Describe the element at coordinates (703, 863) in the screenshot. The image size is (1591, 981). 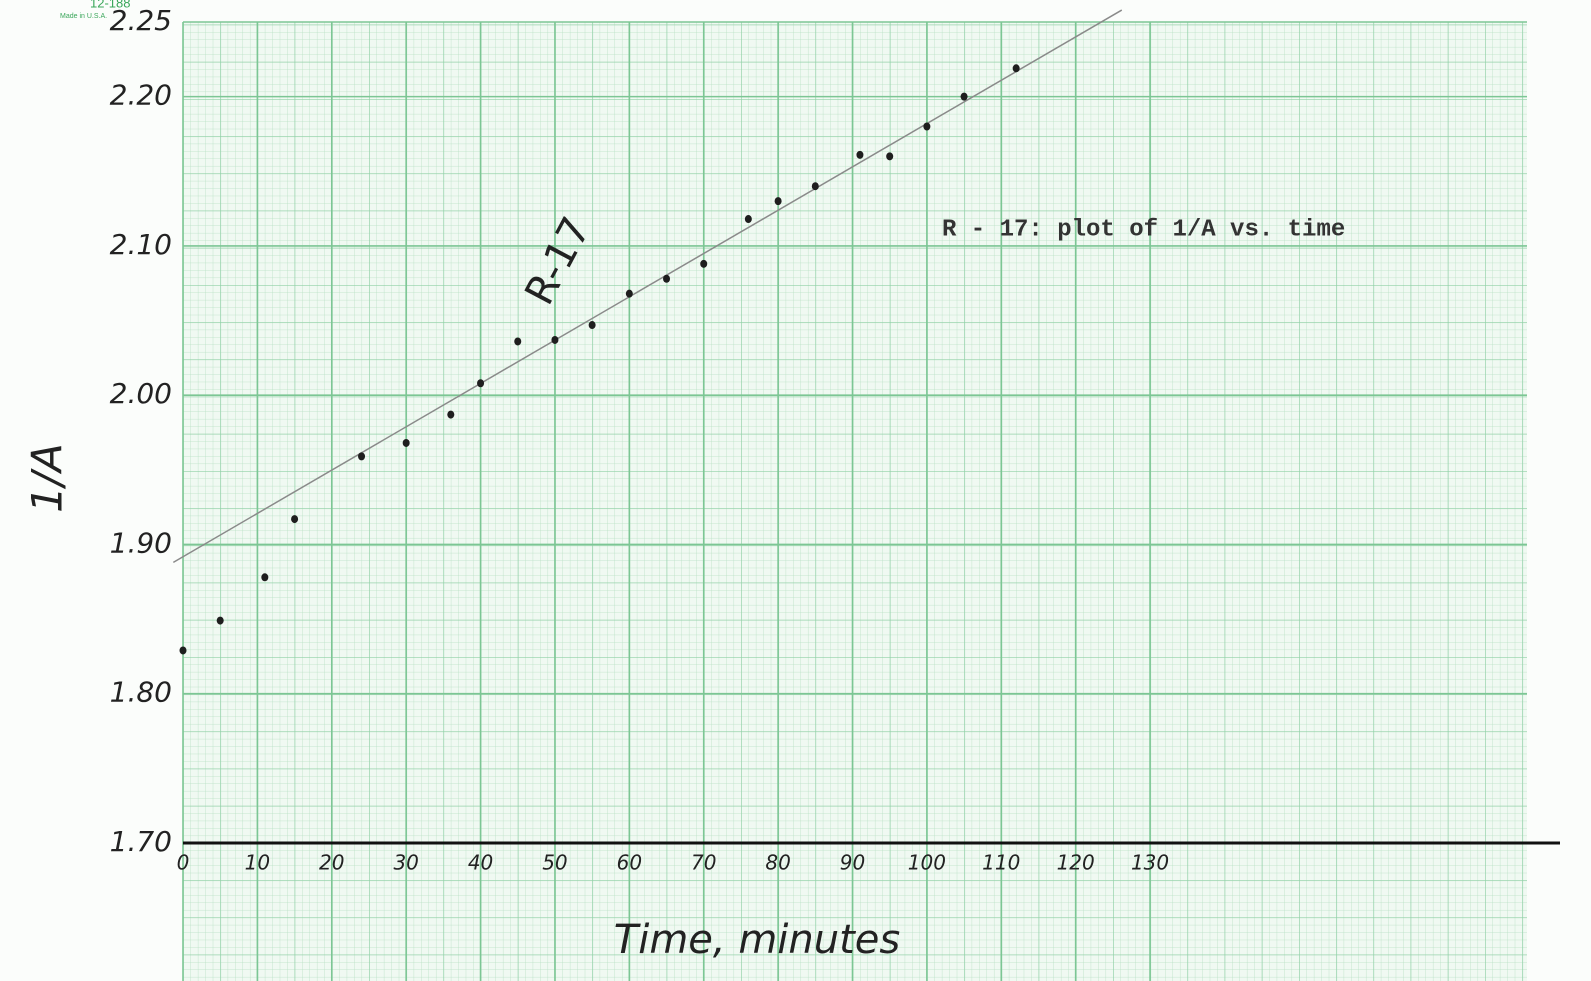
I see `x-tick-label: 70` at that location.